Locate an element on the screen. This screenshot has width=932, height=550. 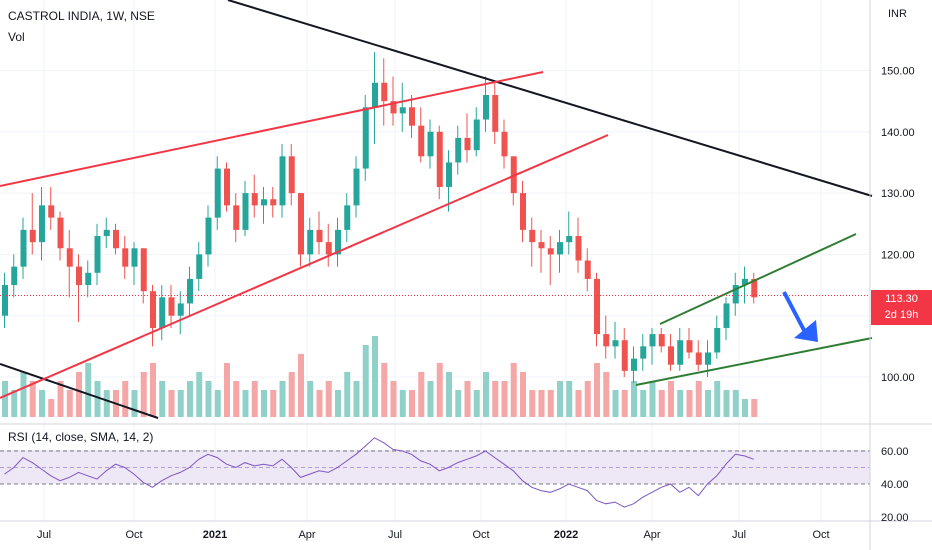
trendline-green-upper is located at coordinates (758, 279).